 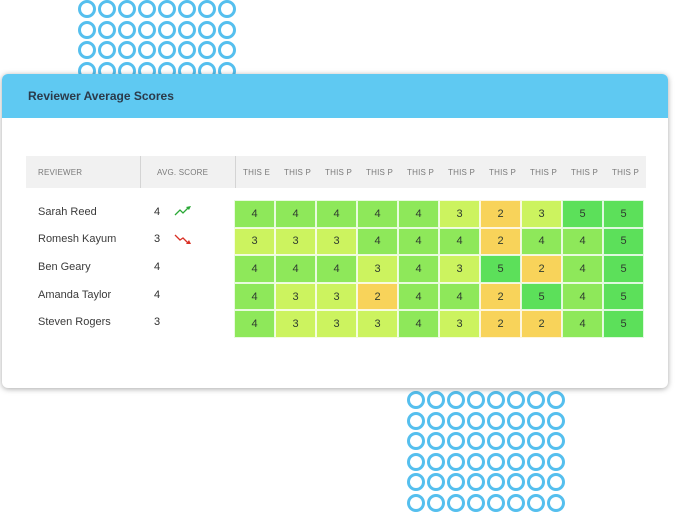 What do you see at coordinates (256, 172) in the screenshot?
I see `column-header-period: THIS E` at bounding box center [256, 172].